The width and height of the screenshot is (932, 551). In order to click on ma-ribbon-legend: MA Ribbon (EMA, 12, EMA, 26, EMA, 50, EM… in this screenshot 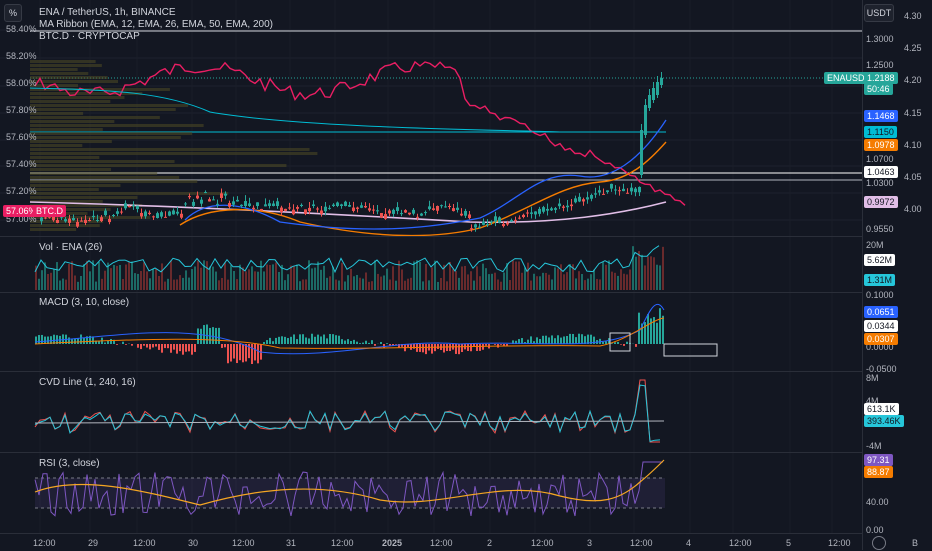, I will do `click(156, 25)`.